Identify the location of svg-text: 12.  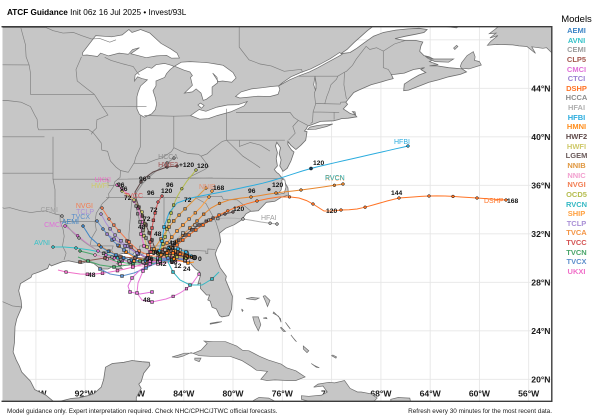
(178, 266).